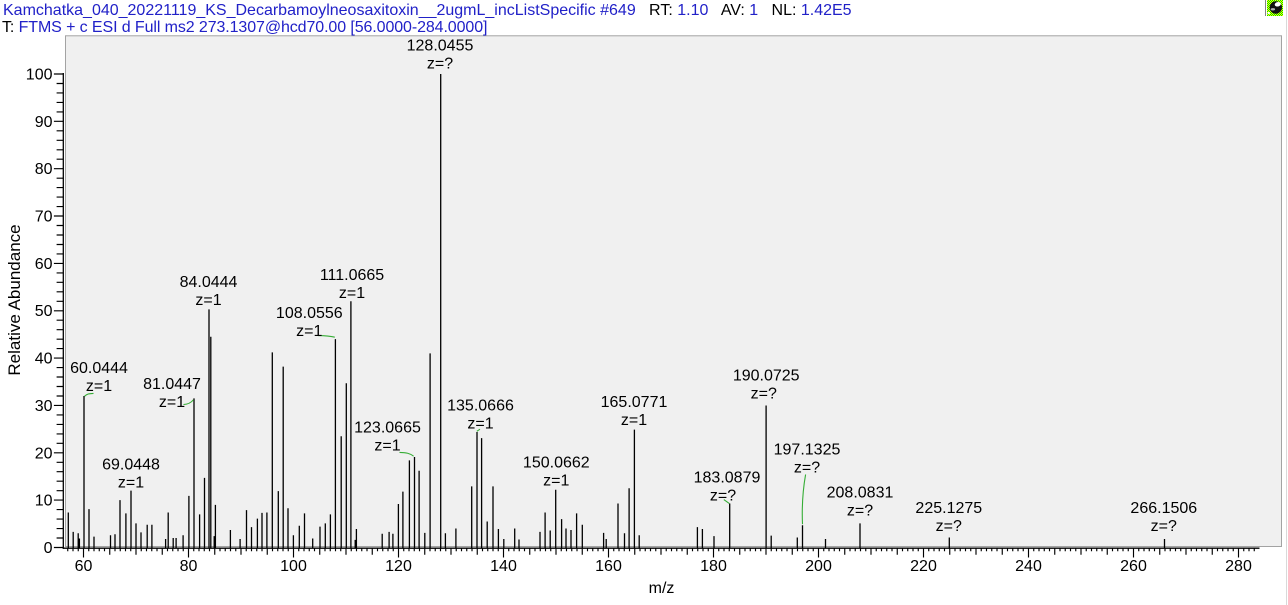 This screenshot has width=1288, height=605. What do you see at coordinates (44, 453) in the screenshot?
I see `svg-text: 20` at bounding box center [44, 453].